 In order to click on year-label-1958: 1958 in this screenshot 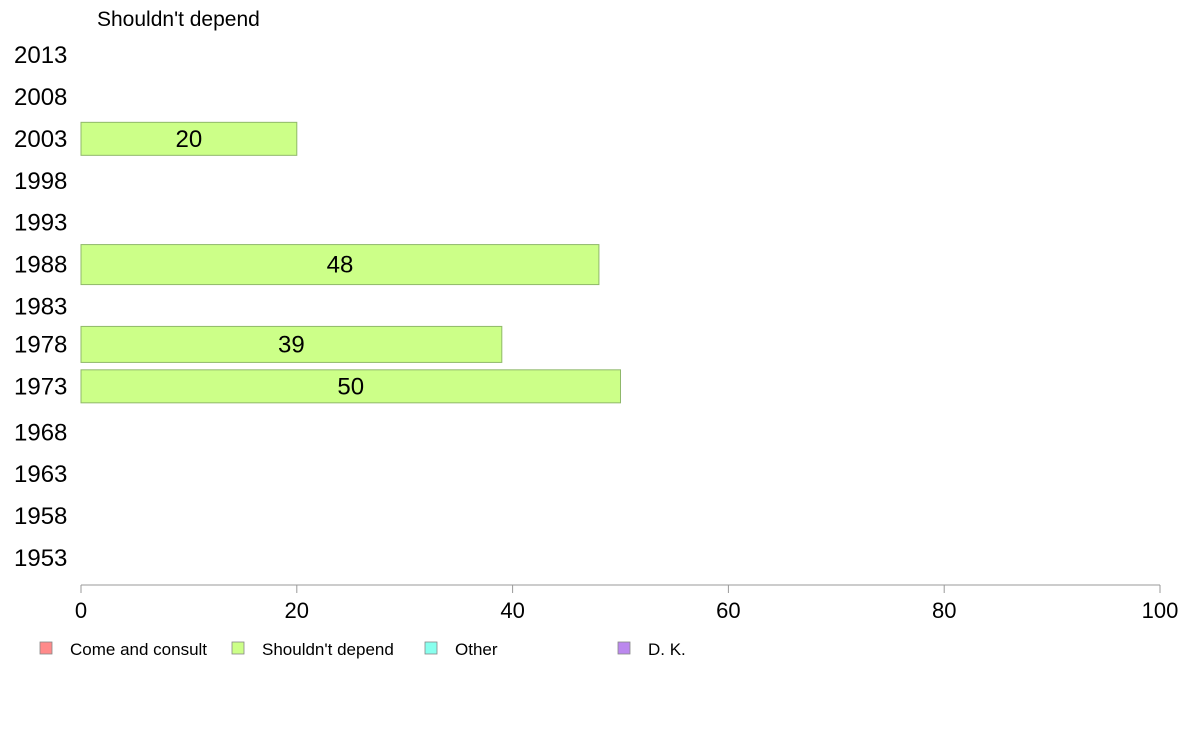, I will do `click(40, 516)`.